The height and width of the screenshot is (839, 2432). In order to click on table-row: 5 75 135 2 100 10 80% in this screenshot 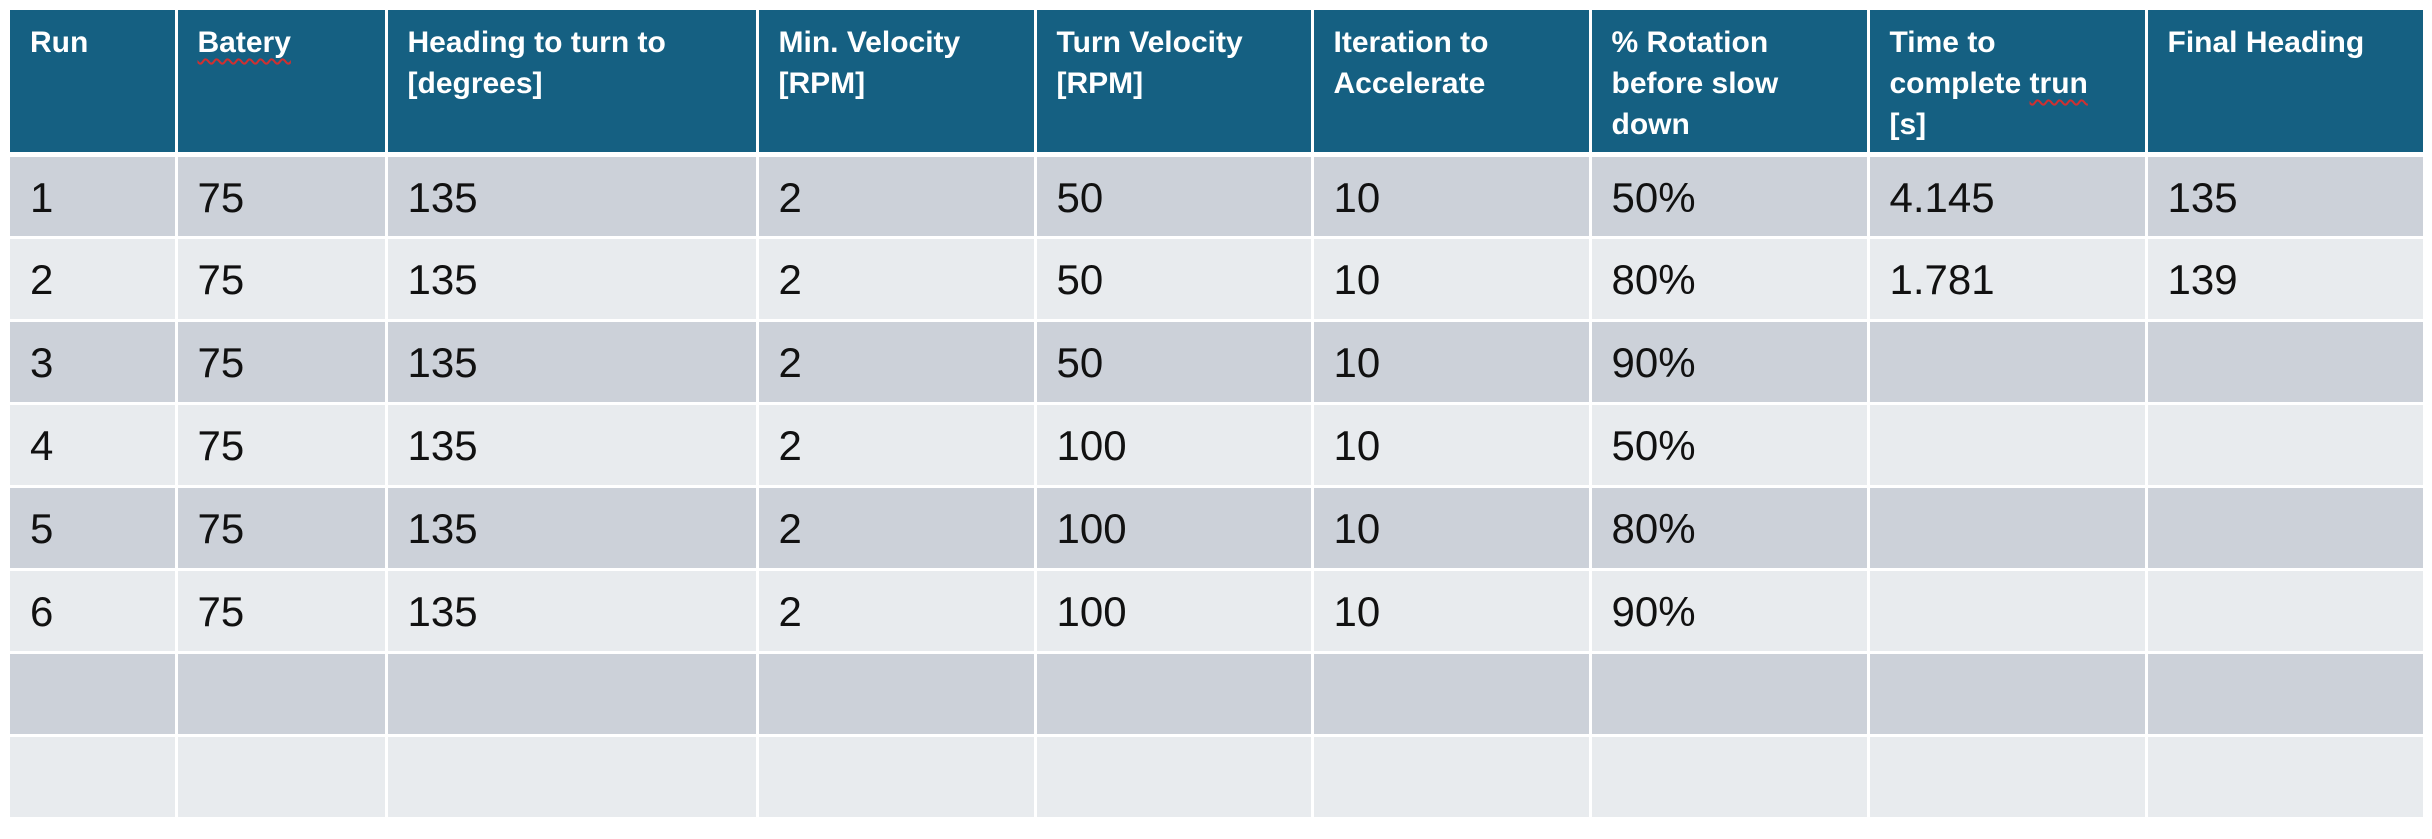, I will do `click(1216, 528)`.